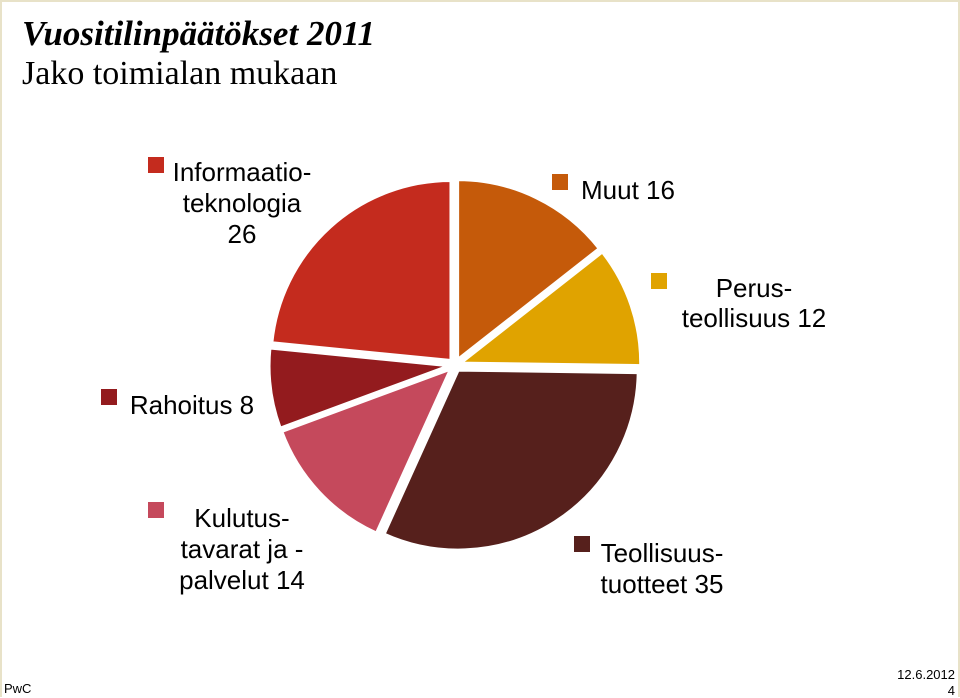  I want to click on slice-label-line: 26, so click(242, 234).